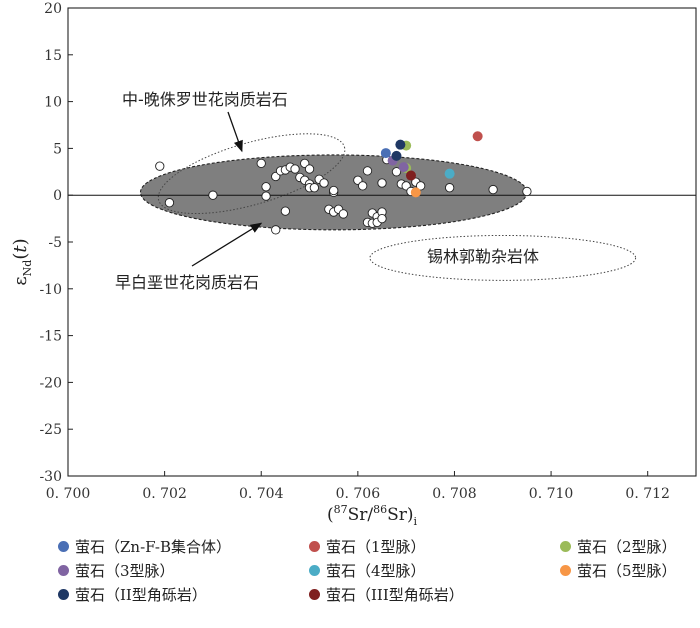 The width and height of the screenshot is (700, 628). What do you see at coordinates (53, 56) in the screenshot?
I see `y-tick-label: 15` at bounding box center [53, 56].